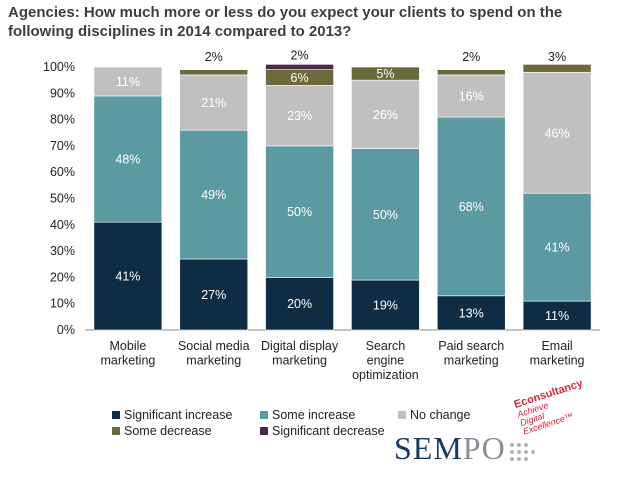 The width and height of the screenshot is (635, 480). I want to click on data-label: 13%, so click(471, 313).